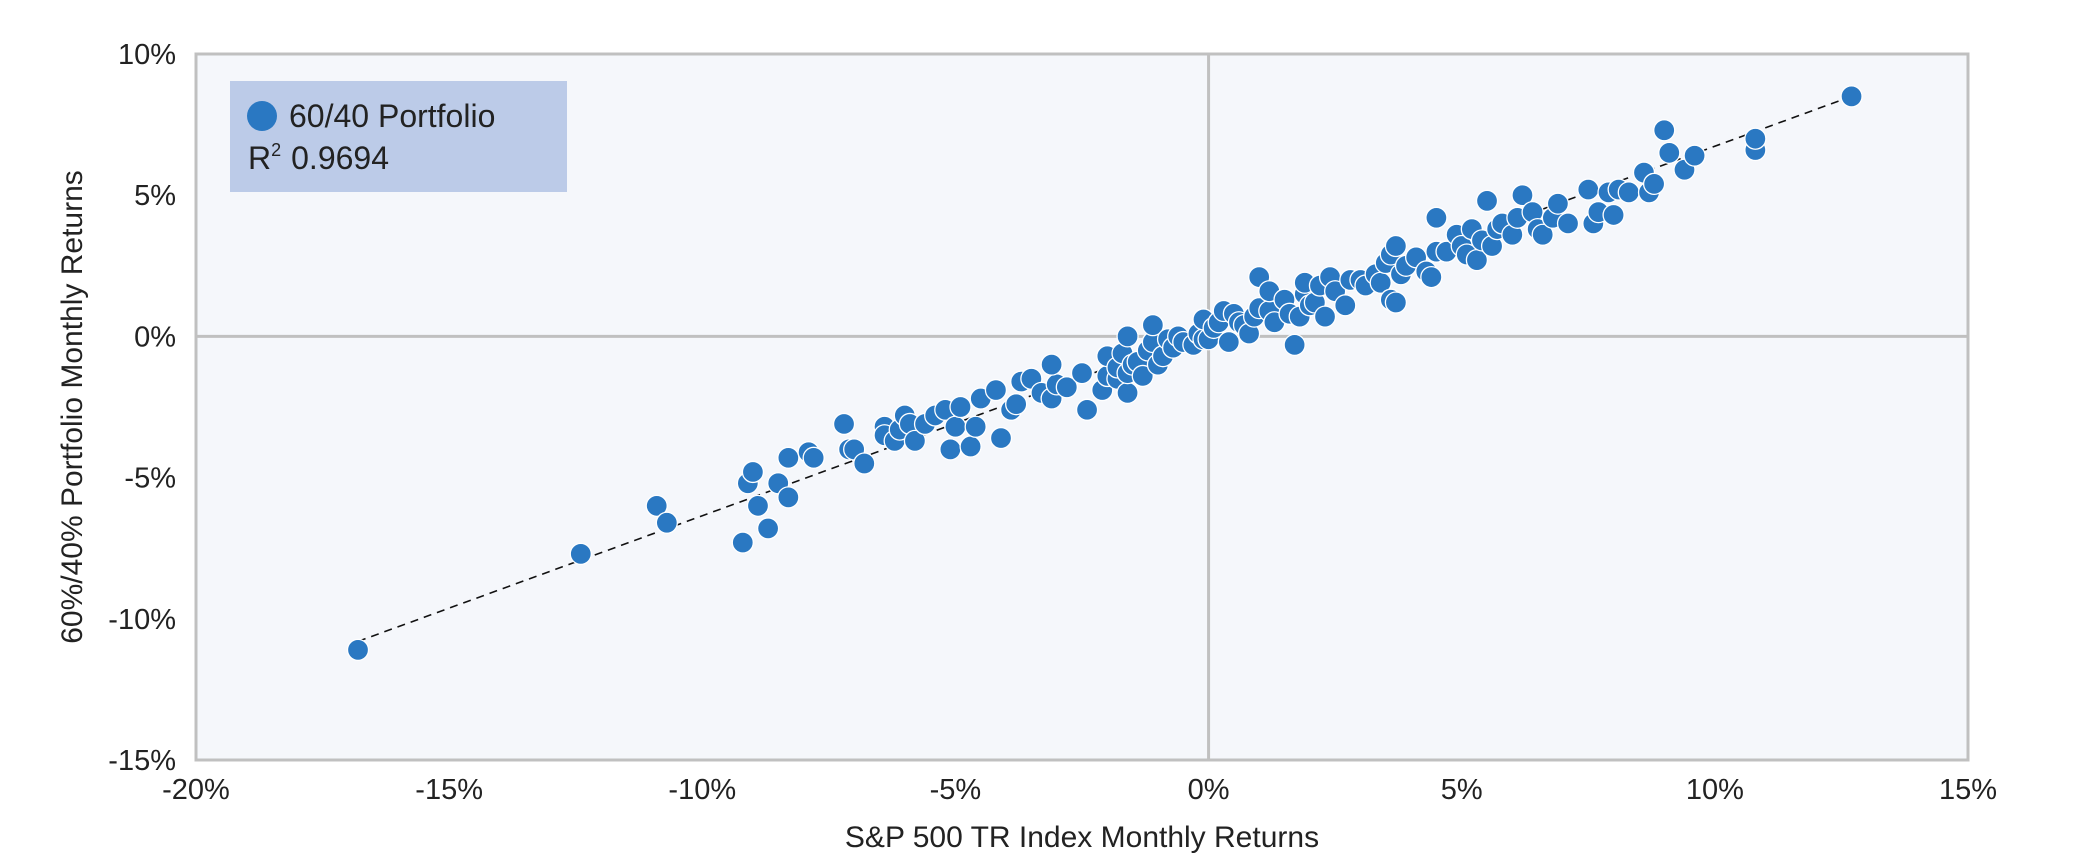 This screenshot has width=2080, height=868. I want to click on x-tick-label: -20%, so click(196, 790).